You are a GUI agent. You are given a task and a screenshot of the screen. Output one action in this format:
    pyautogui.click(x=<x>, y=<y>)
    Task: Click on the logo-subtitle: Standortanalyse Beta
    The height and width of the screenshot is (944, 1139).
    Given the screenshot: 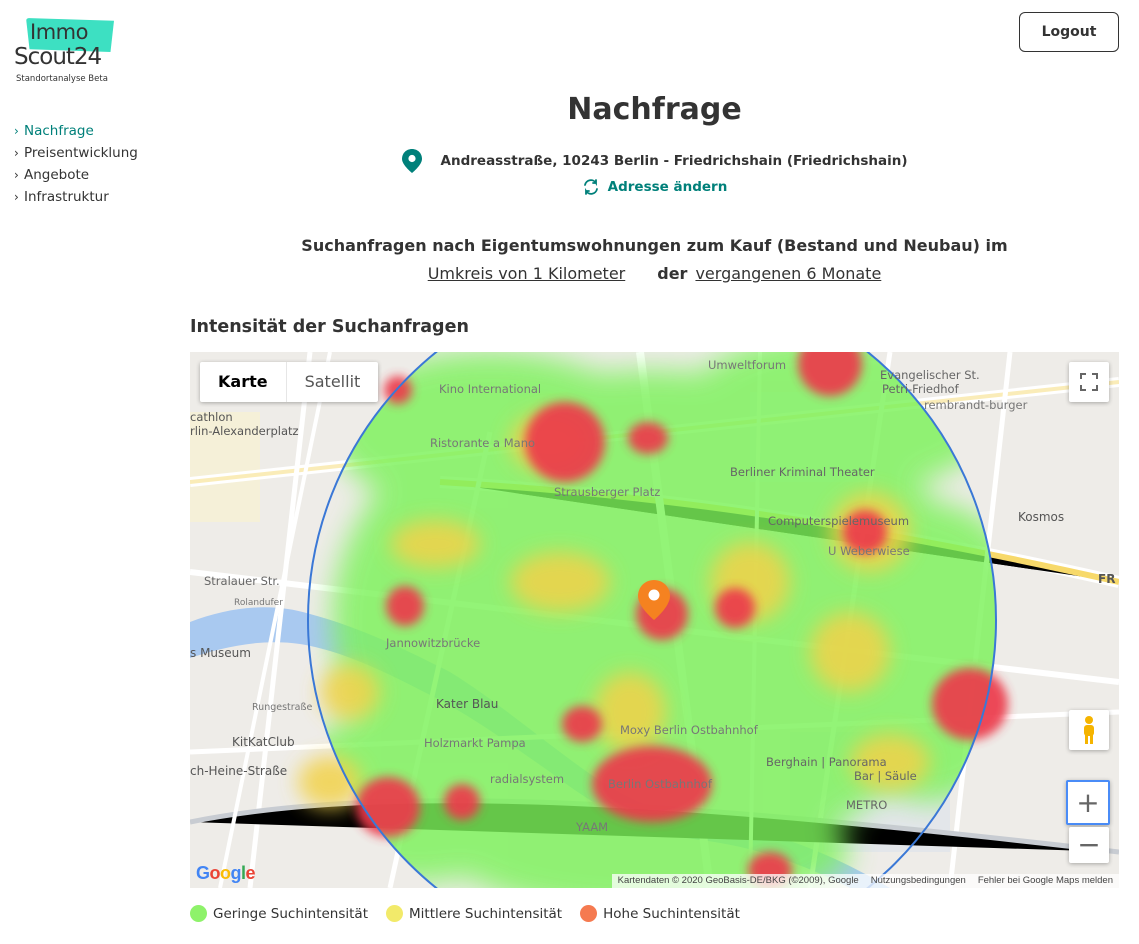 What is the action you would take?
    pyautogui.click(x=62, y=79)
    